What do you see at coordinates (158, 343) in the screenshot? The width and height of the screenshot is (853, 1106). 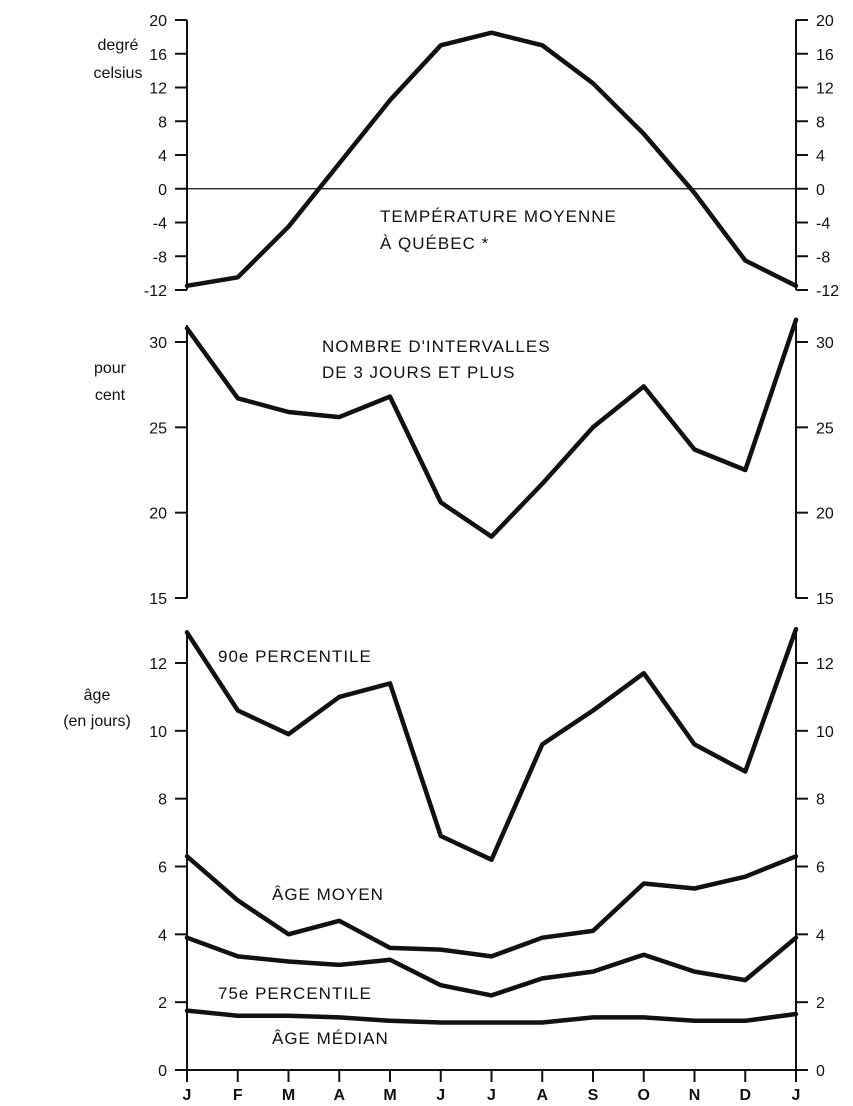 I see `y-tick-label-left: 30` at bounding box center [158, 343].